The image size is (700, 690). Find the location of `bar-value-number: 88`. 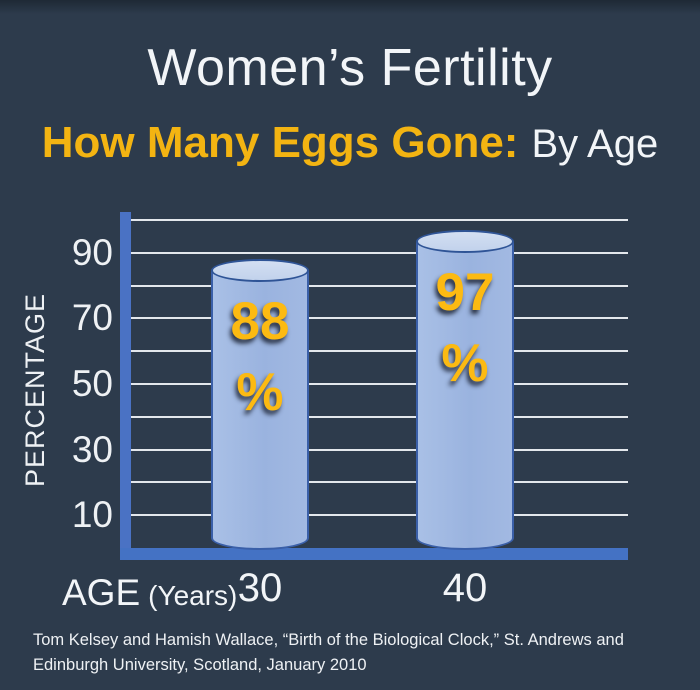

bar-value-number: 88 is located at coordinates (260, 322).